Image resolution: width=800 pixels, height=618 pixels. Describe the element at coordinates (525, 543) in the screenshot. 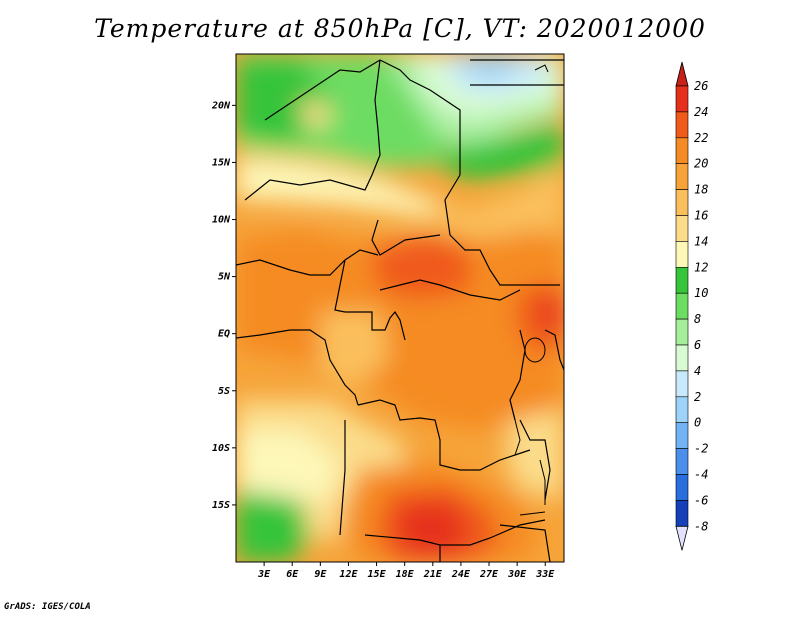

I see `border-zim` at that location.